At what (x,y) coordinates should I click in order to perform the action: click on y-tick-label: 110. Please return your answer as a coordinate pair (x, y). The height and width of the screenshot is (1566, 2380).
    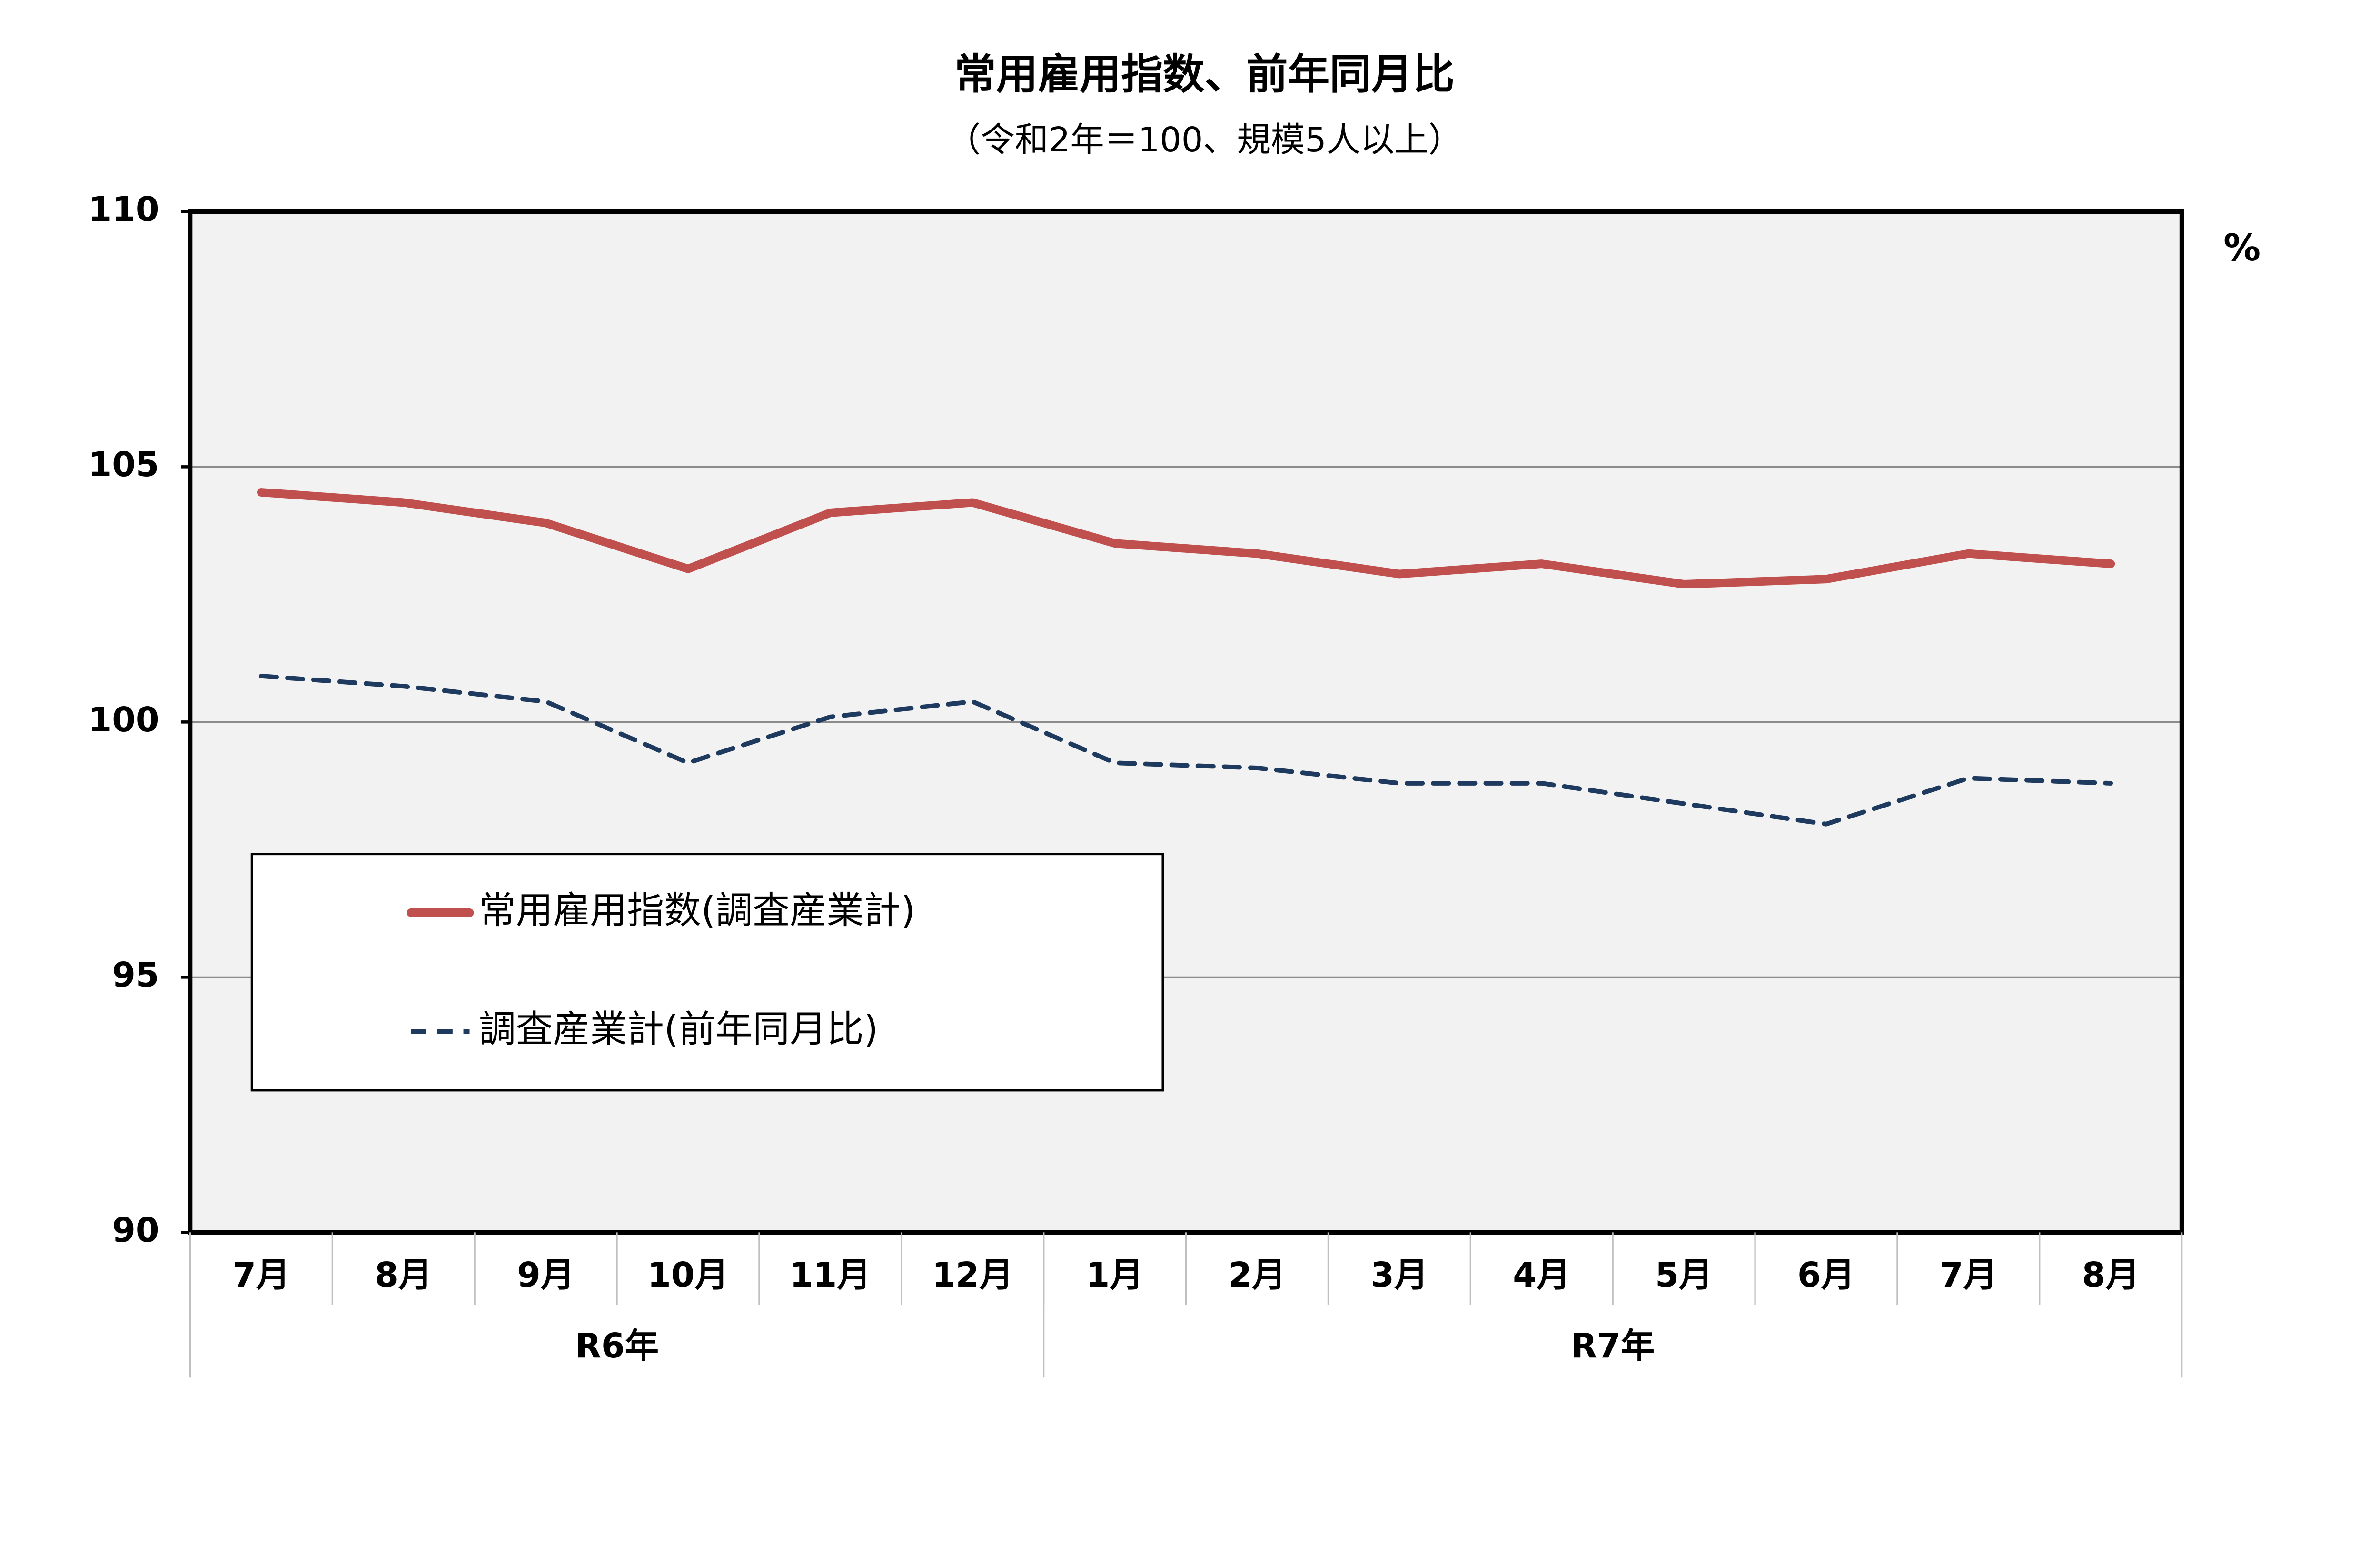
    Looking at the image, I should click on (124, 209).